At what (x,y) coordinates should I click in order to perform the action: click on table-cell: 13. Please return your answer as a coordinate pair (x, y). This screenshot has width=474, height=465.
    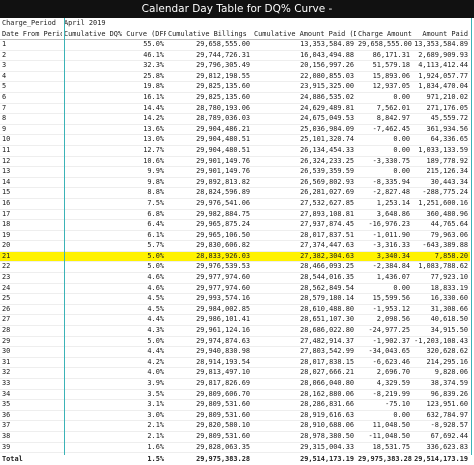
    Looking at the image, I should click on (31, 172).